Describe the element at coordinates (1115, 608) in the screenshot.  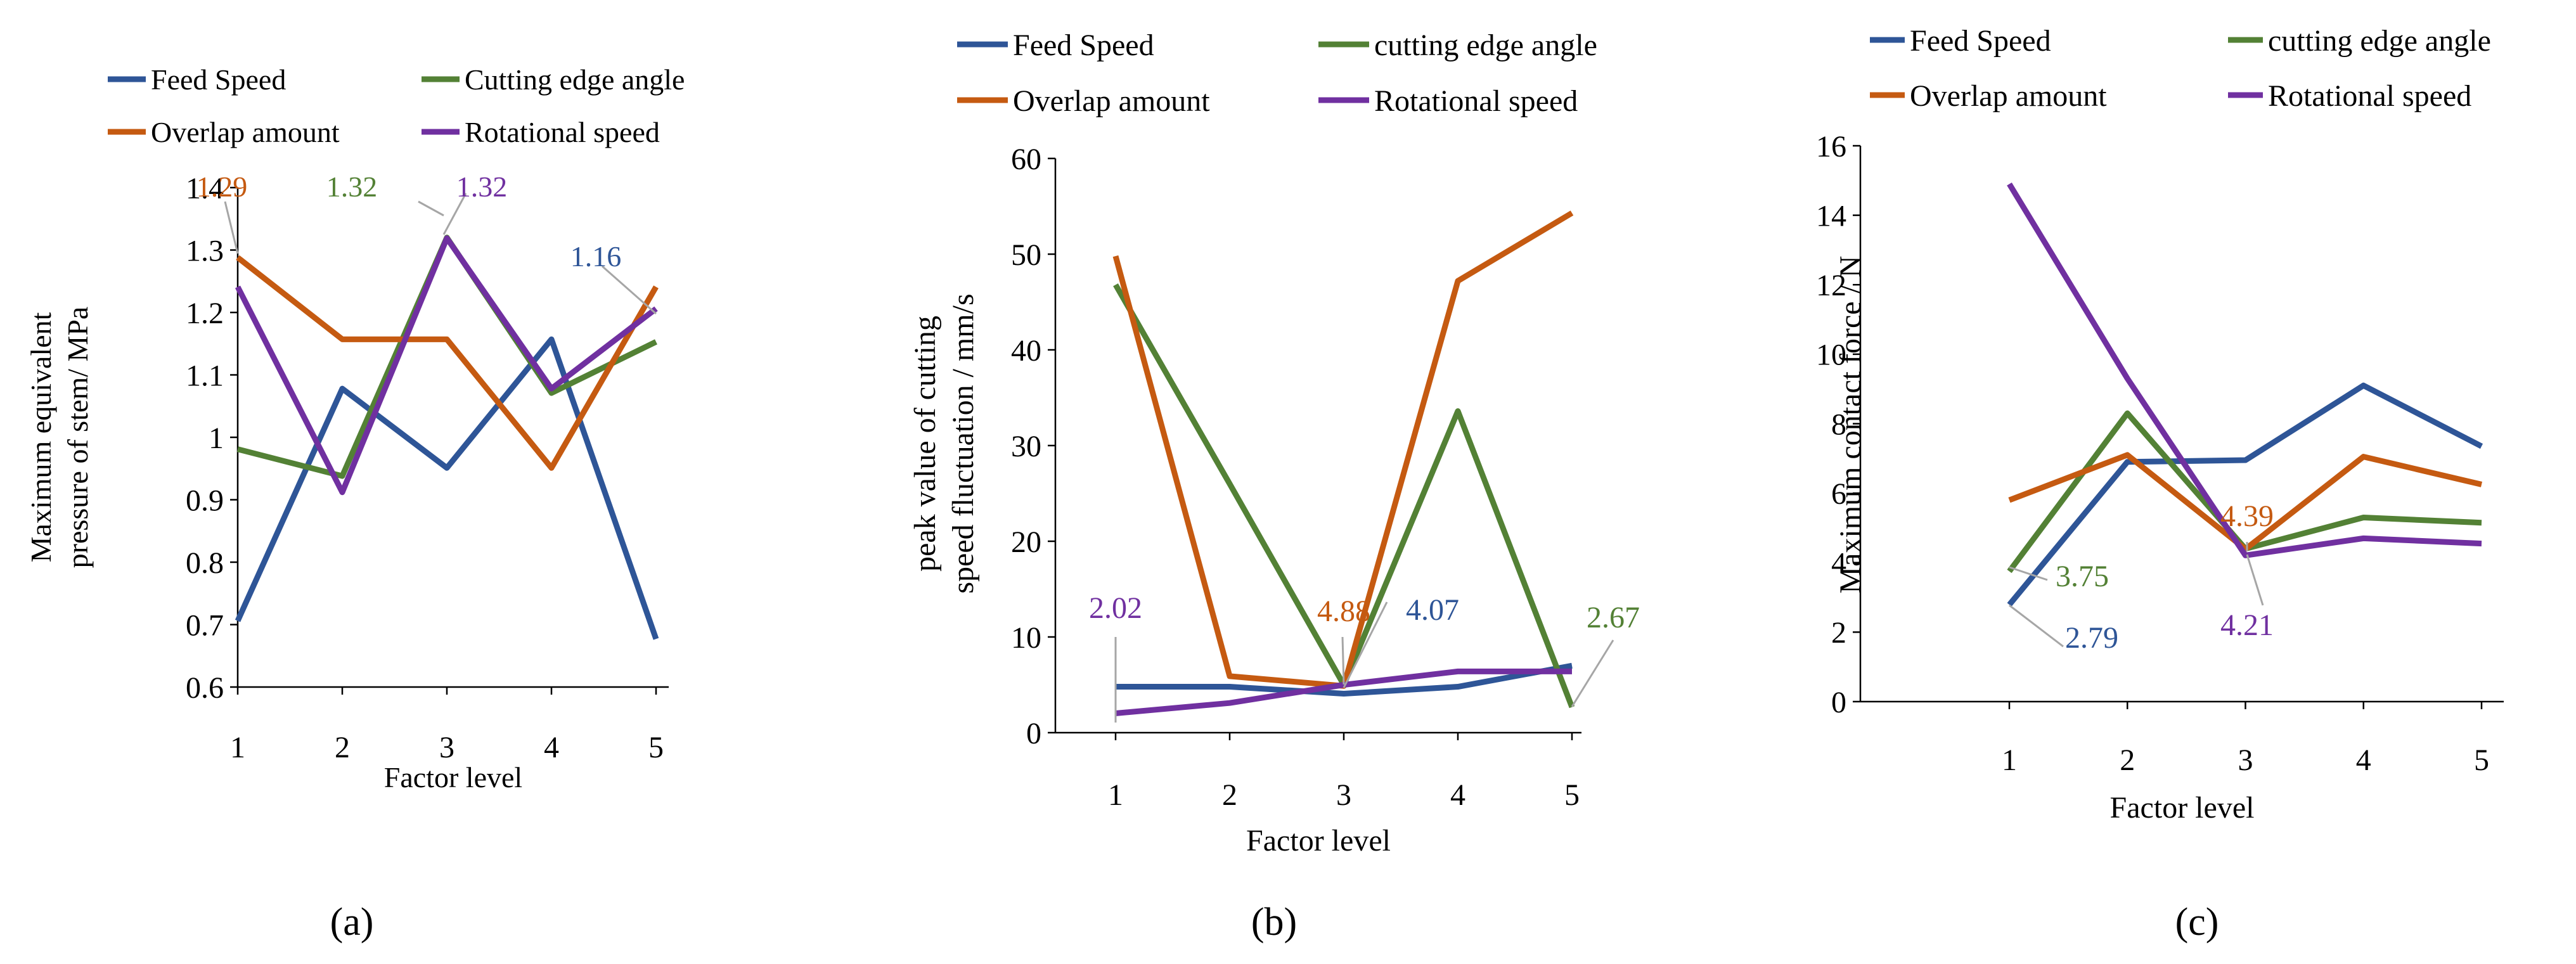
I see `data-label: 2.02` at that location.